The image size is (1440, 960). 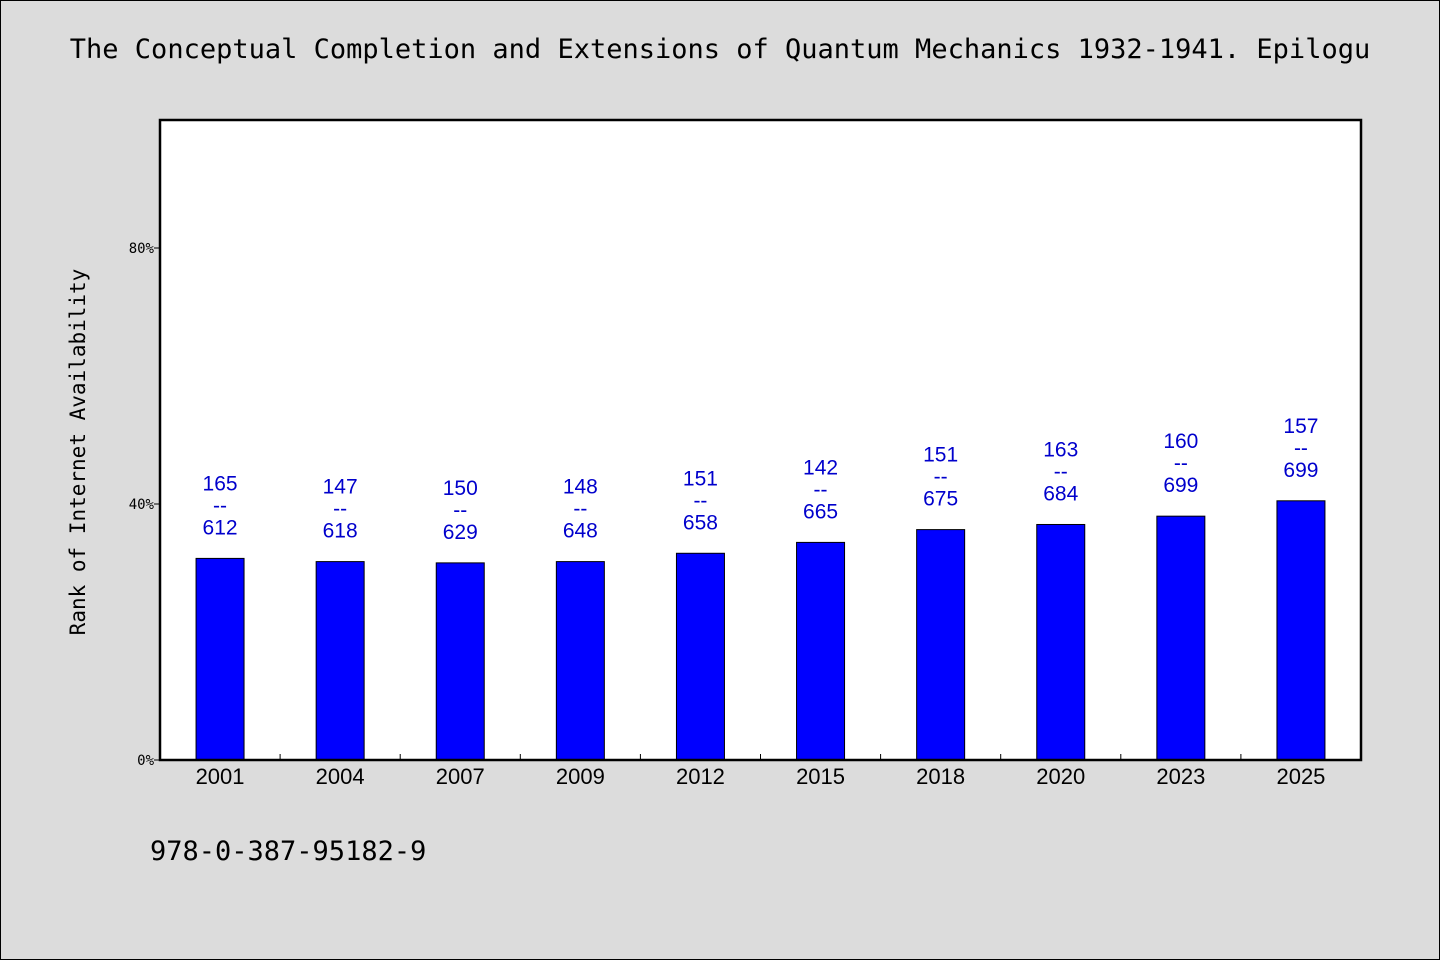 What do you see at coordinates (1060, 493) in the screenshot?
I see `data-label-bottom: 684` at bounding box center [1060, 493].